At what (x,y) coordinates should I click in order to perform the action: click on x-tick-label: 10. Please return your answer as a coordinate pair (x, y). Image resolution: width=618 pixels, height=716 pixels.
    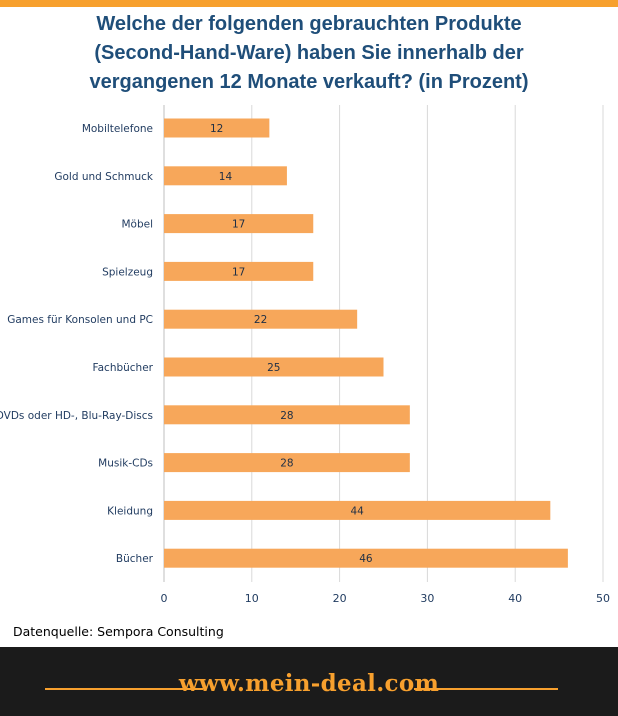
    Looking at the image, I should click on (252, 598).